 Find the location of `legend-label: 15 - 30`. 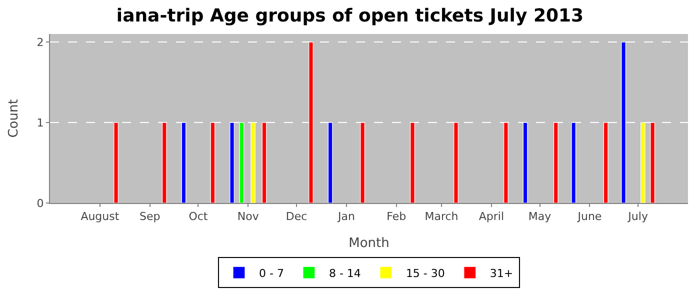

legend-label: 15 - 30 is located at coordinates (425, 273).